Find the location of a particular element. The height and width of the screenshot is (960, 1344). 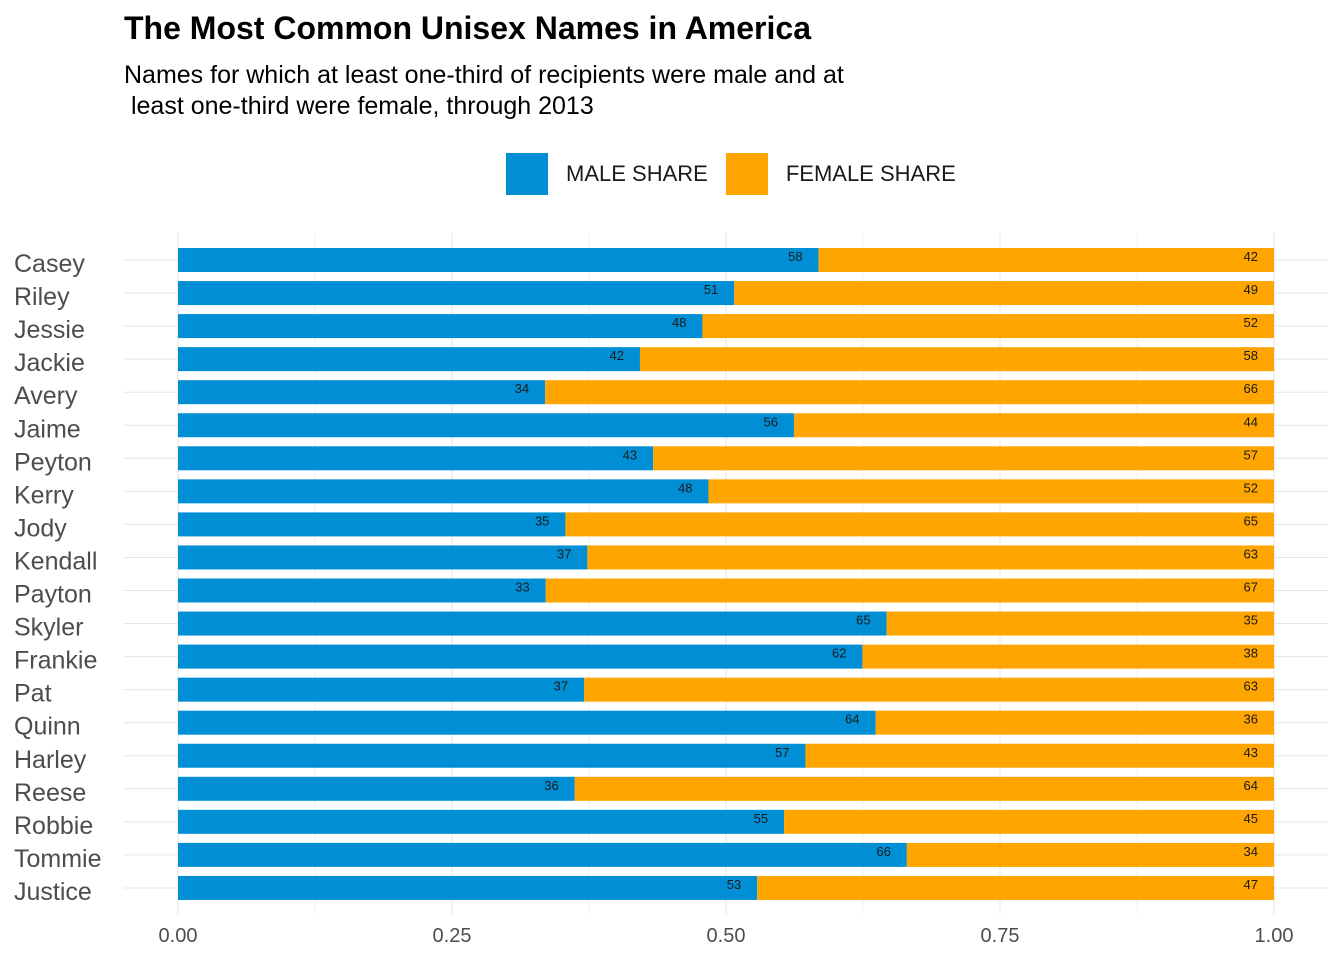

data-label-male: 58 is located at coordinates (795, 256).